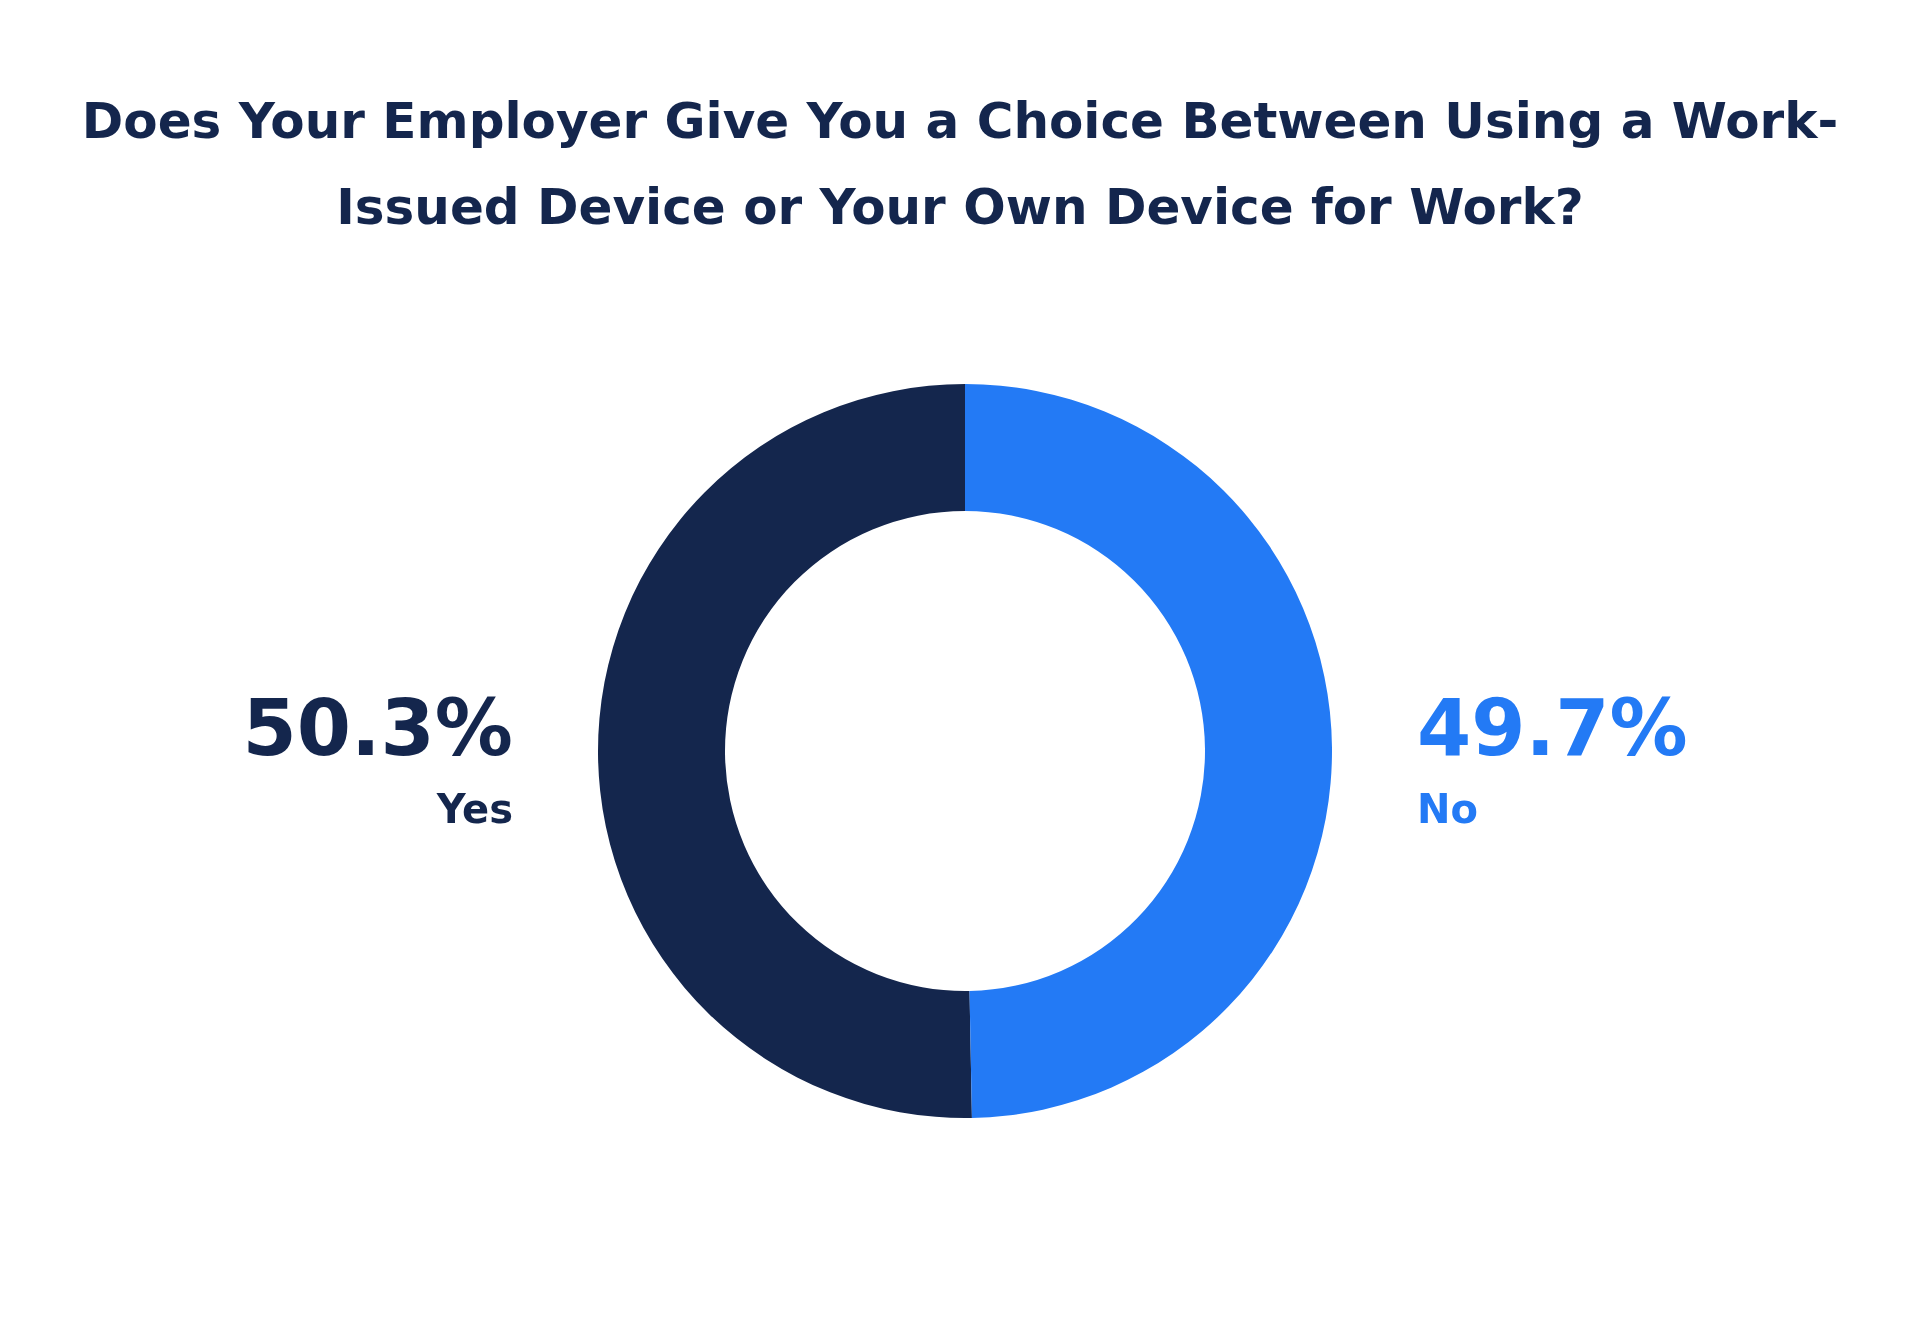 This screenshot has height=1321, width=1920. Describe the element at coordinates (960, 164) in the screenshot. I see `chart-title: Does Your Employer Give You a Choice Between Using a Work-Issued Device or Your Own Device for Work?` at that location.